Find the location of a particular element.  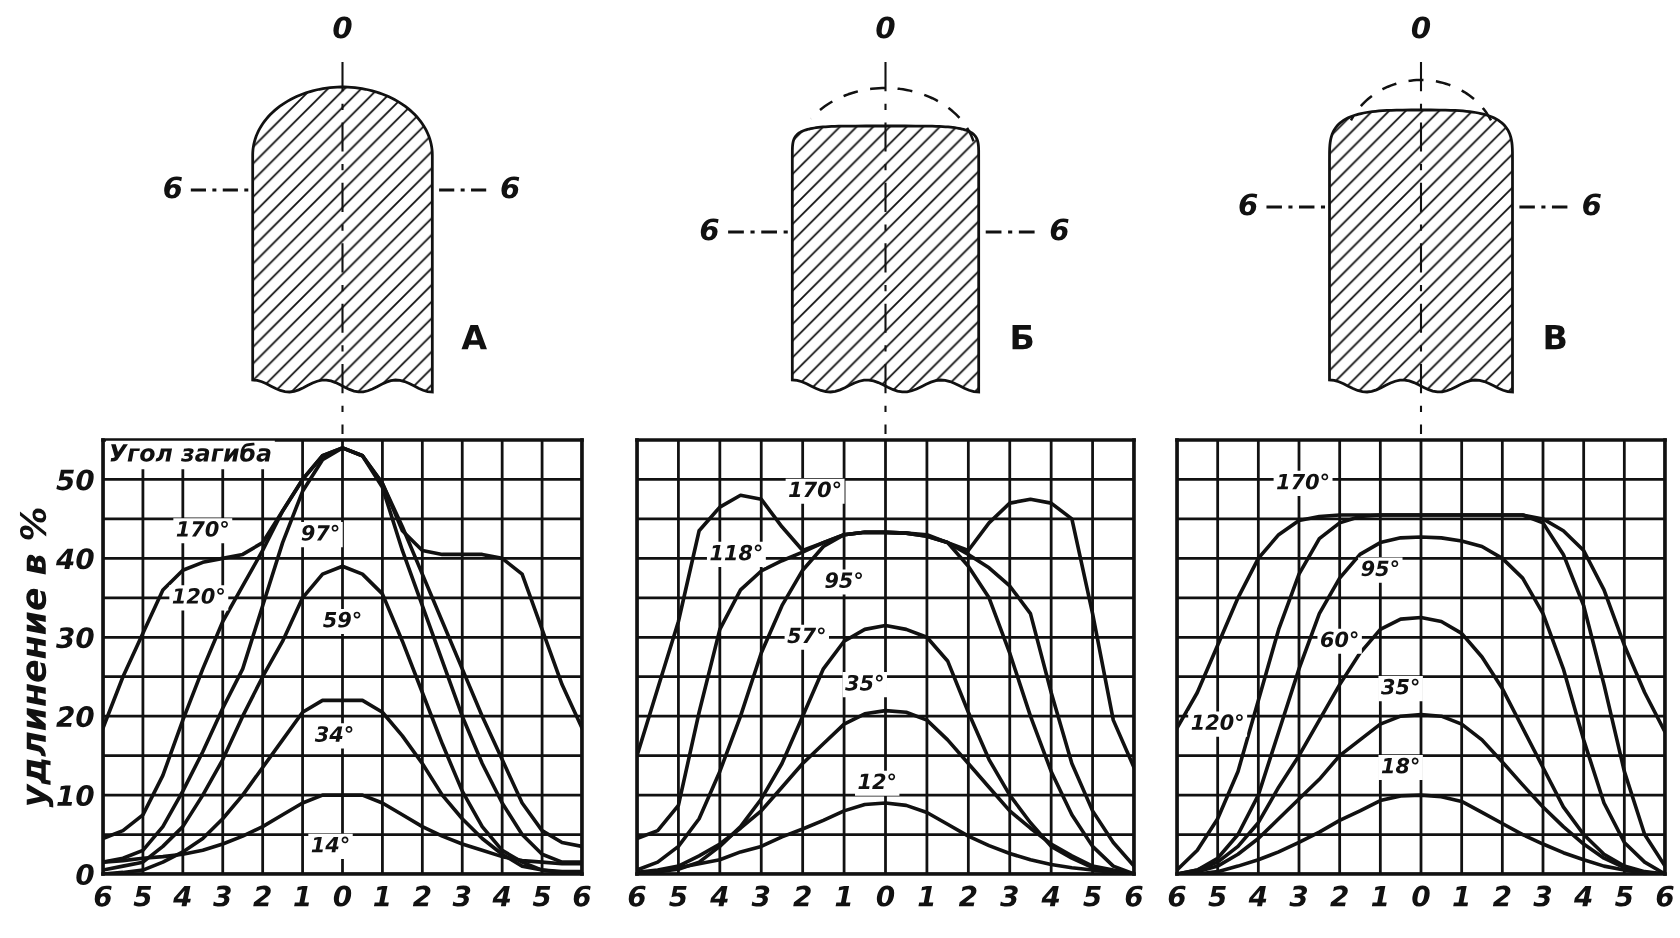

series-label: 120° is located at coordinates (198, 595).